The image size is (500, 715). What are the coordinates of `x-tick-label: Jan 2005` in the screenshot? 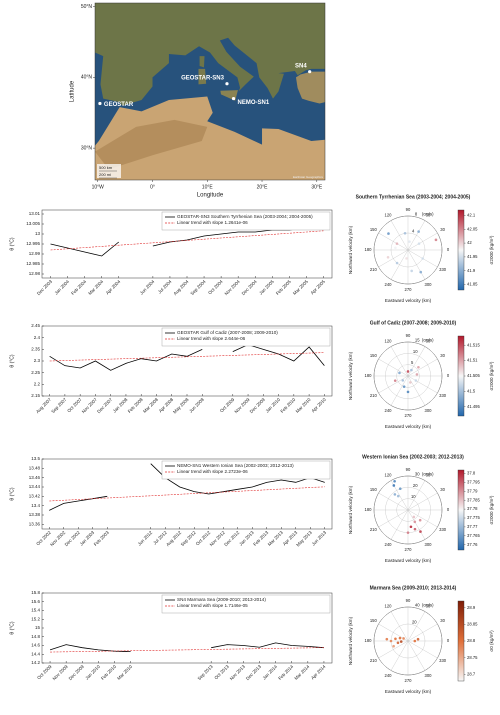 It's located at (266, 287).